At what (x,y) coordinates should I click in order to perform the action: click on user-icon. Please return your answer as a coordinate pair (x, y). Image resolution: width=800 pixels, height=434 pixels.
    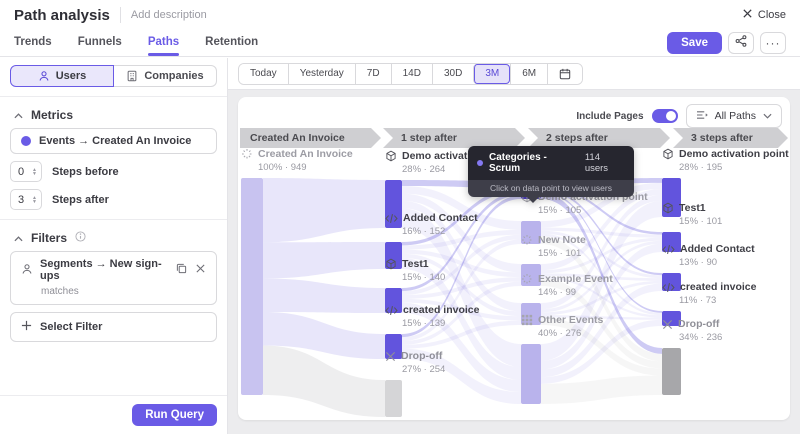
    Looking at the image, I should click on (44, 76).